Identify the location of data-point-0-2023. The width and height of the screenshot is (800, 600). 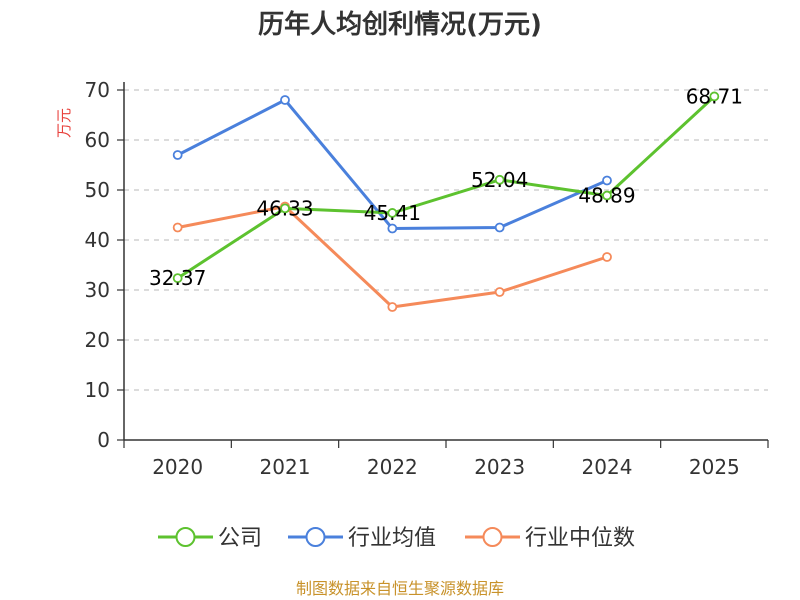
(499, 179).